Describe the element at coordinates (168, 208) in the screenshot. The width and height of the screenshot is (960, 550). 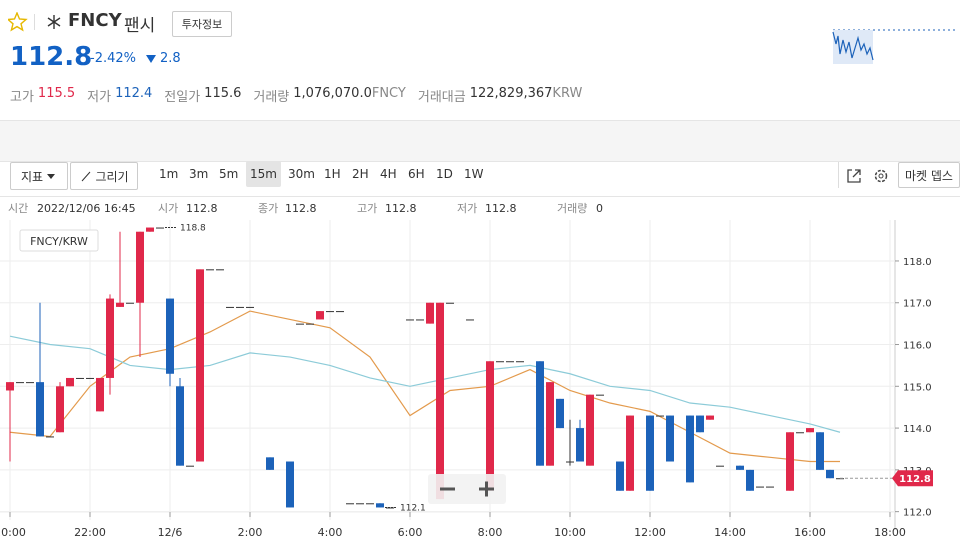
I see `info-label: 시가` at that location.